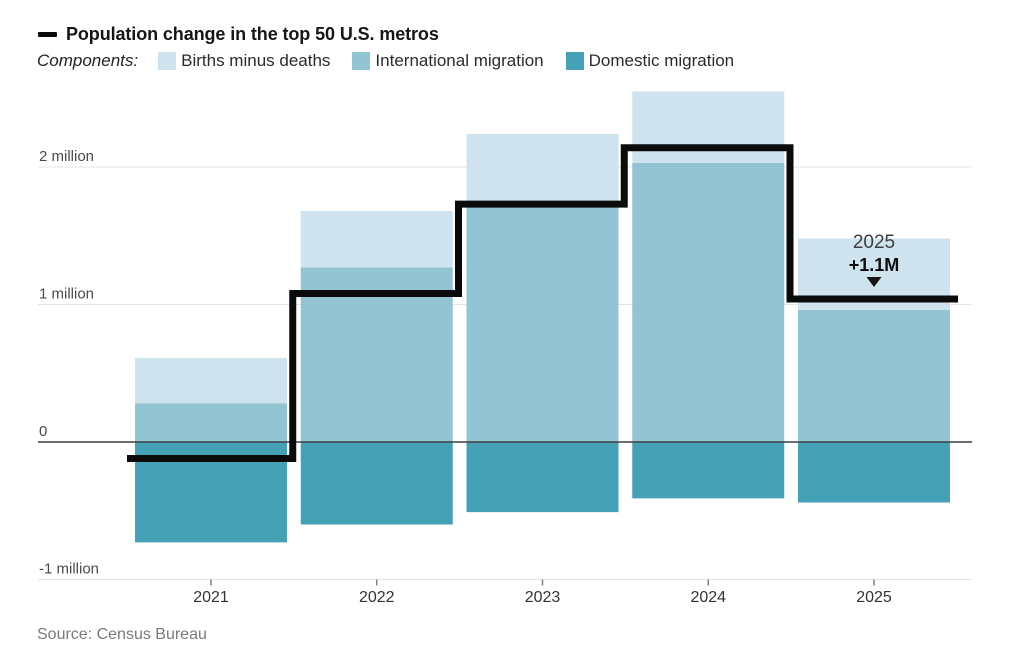 Image resolution: width=1024 pixels, height=666 pixels. I want to click on bar-segment-2023-domestic-migration, so click(542, 477).